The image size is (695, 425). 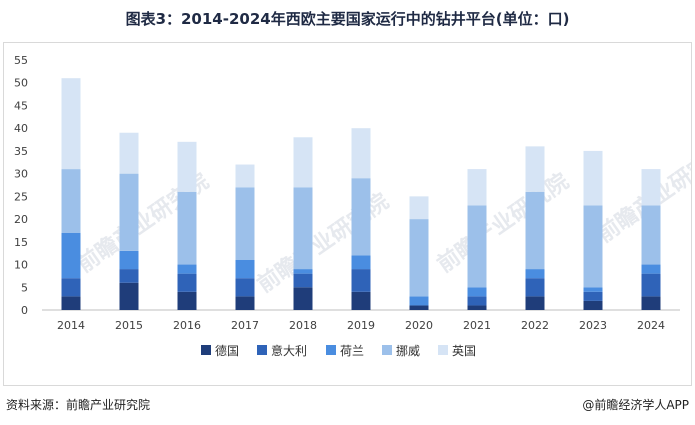 I want to click on x-tick-label: 2024, so click(x=651, y=325).